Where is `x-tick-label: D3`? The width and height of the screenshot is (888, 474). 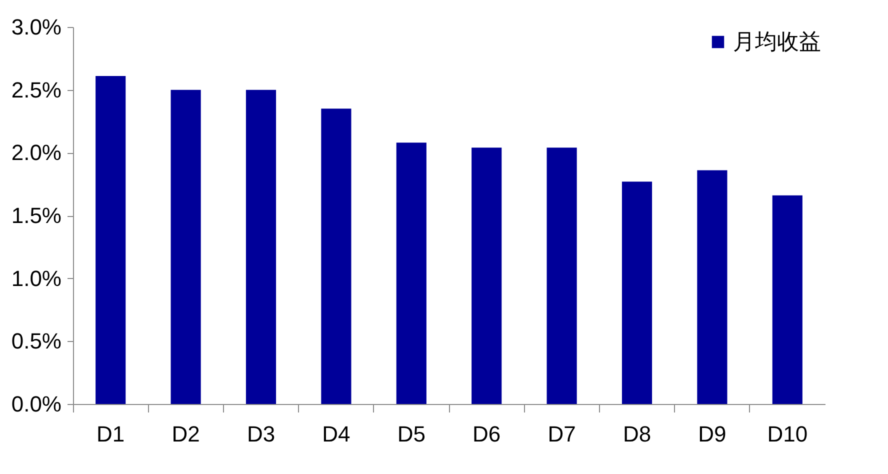
x-tick-label: D3 is located at coordinates (261, 434).